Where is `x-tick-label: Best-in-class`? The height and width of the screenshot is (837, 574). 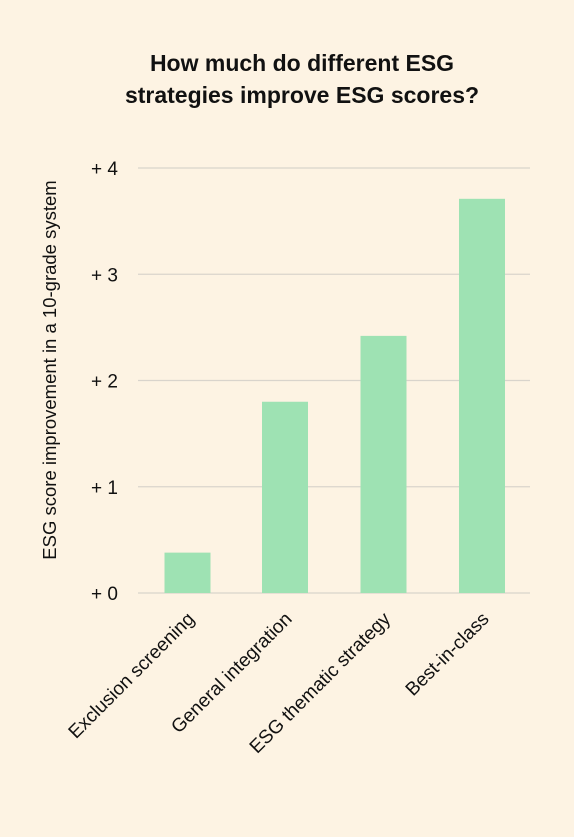 x-tick-label: Best-in-class is located at coordinates (448, 655).